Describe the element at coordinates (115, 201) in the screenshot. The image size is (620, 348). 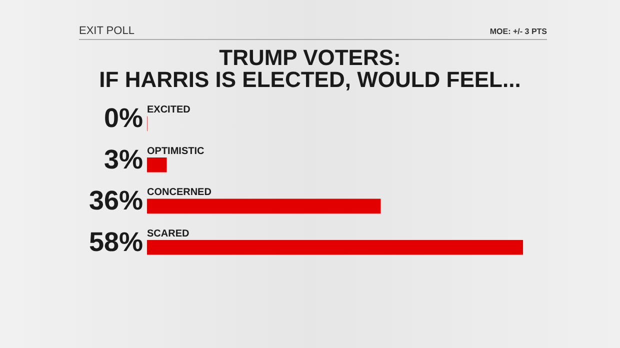
I see `data-label: 36%` at that location.